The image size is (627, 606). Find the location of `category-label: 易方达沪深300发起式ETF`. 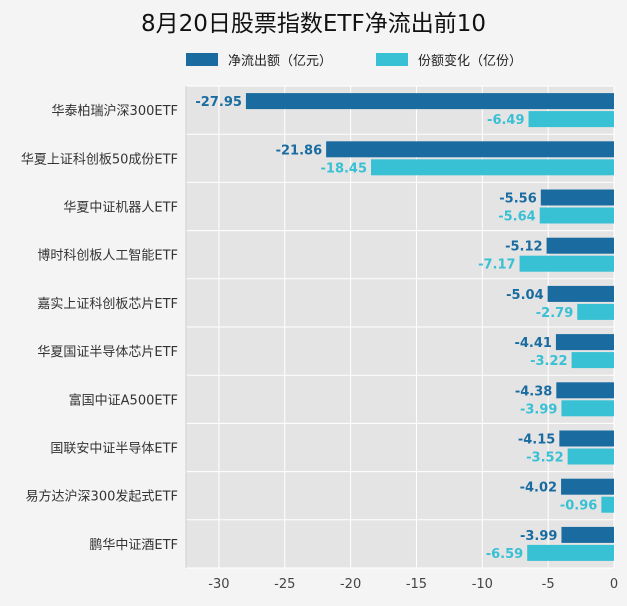

category-label: 易方达沪深300发起式ETF is located at coordinates (102, 497).